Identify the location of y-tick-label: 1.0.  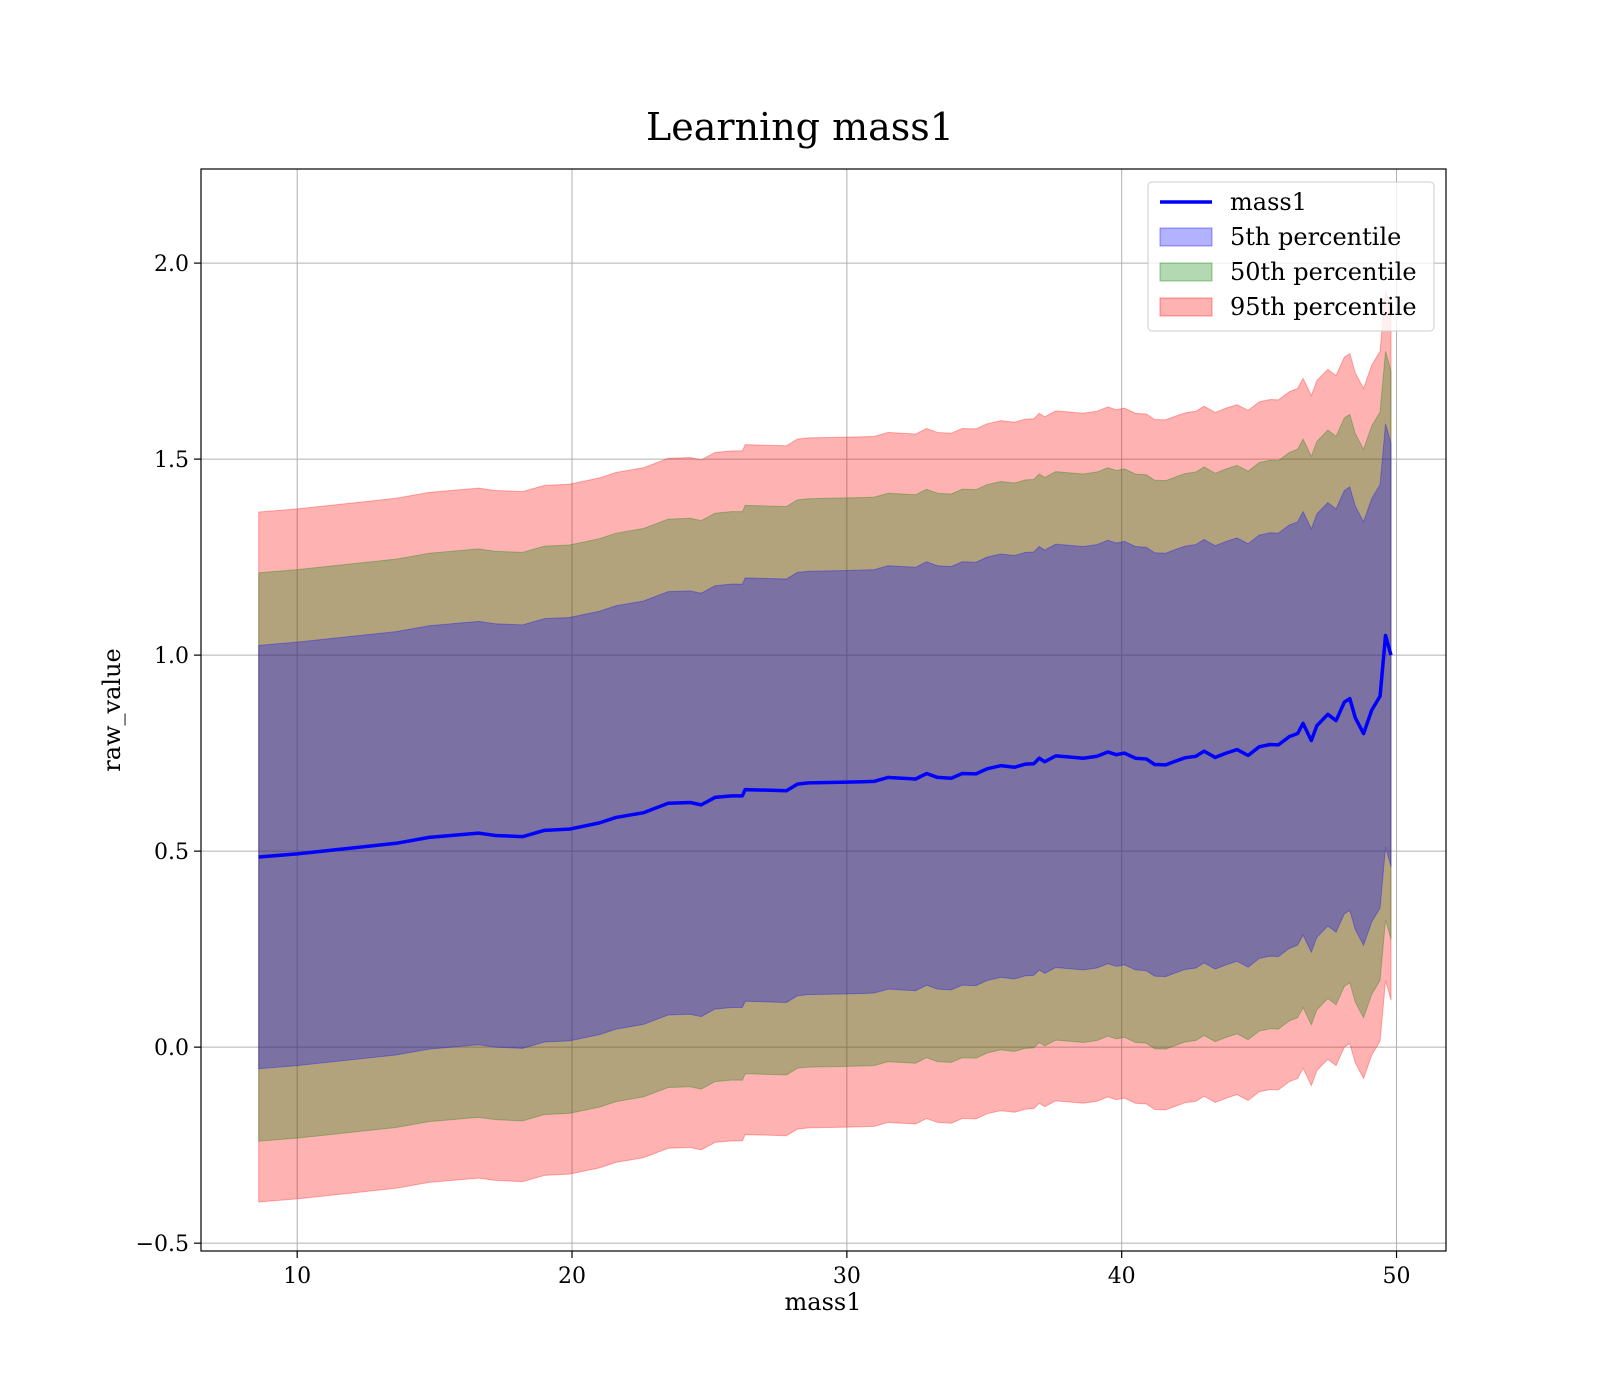
(171, 656).